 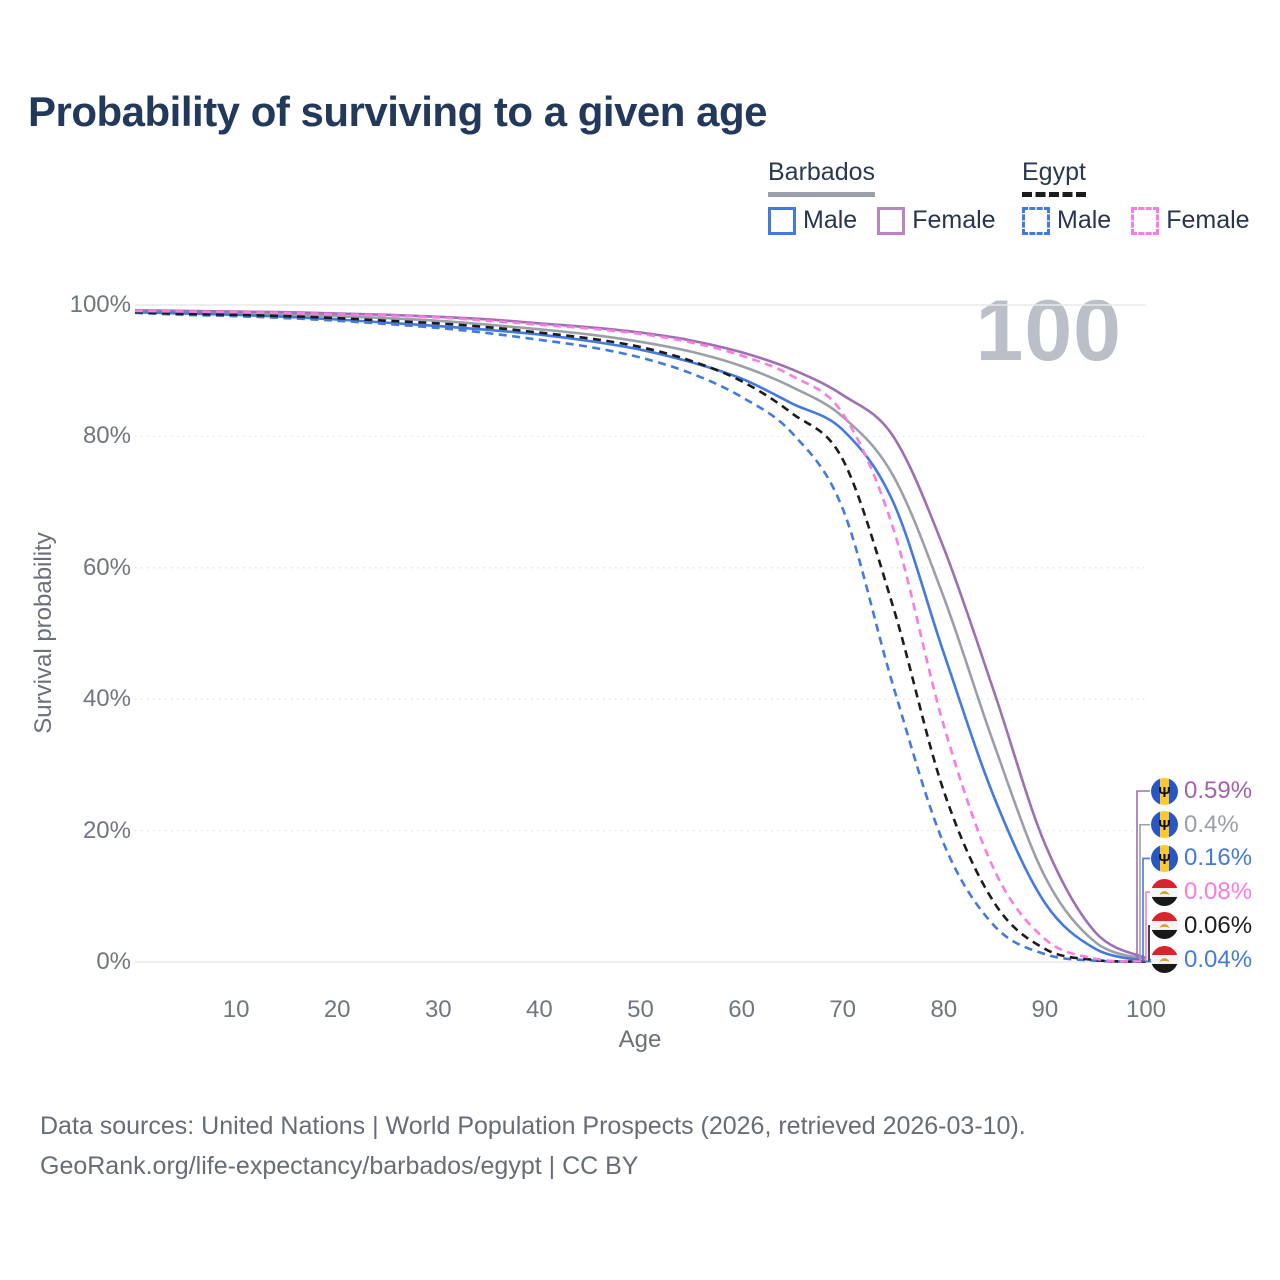 I want to click on end-value-label: 0.04%, so click(x=1218, y=959).